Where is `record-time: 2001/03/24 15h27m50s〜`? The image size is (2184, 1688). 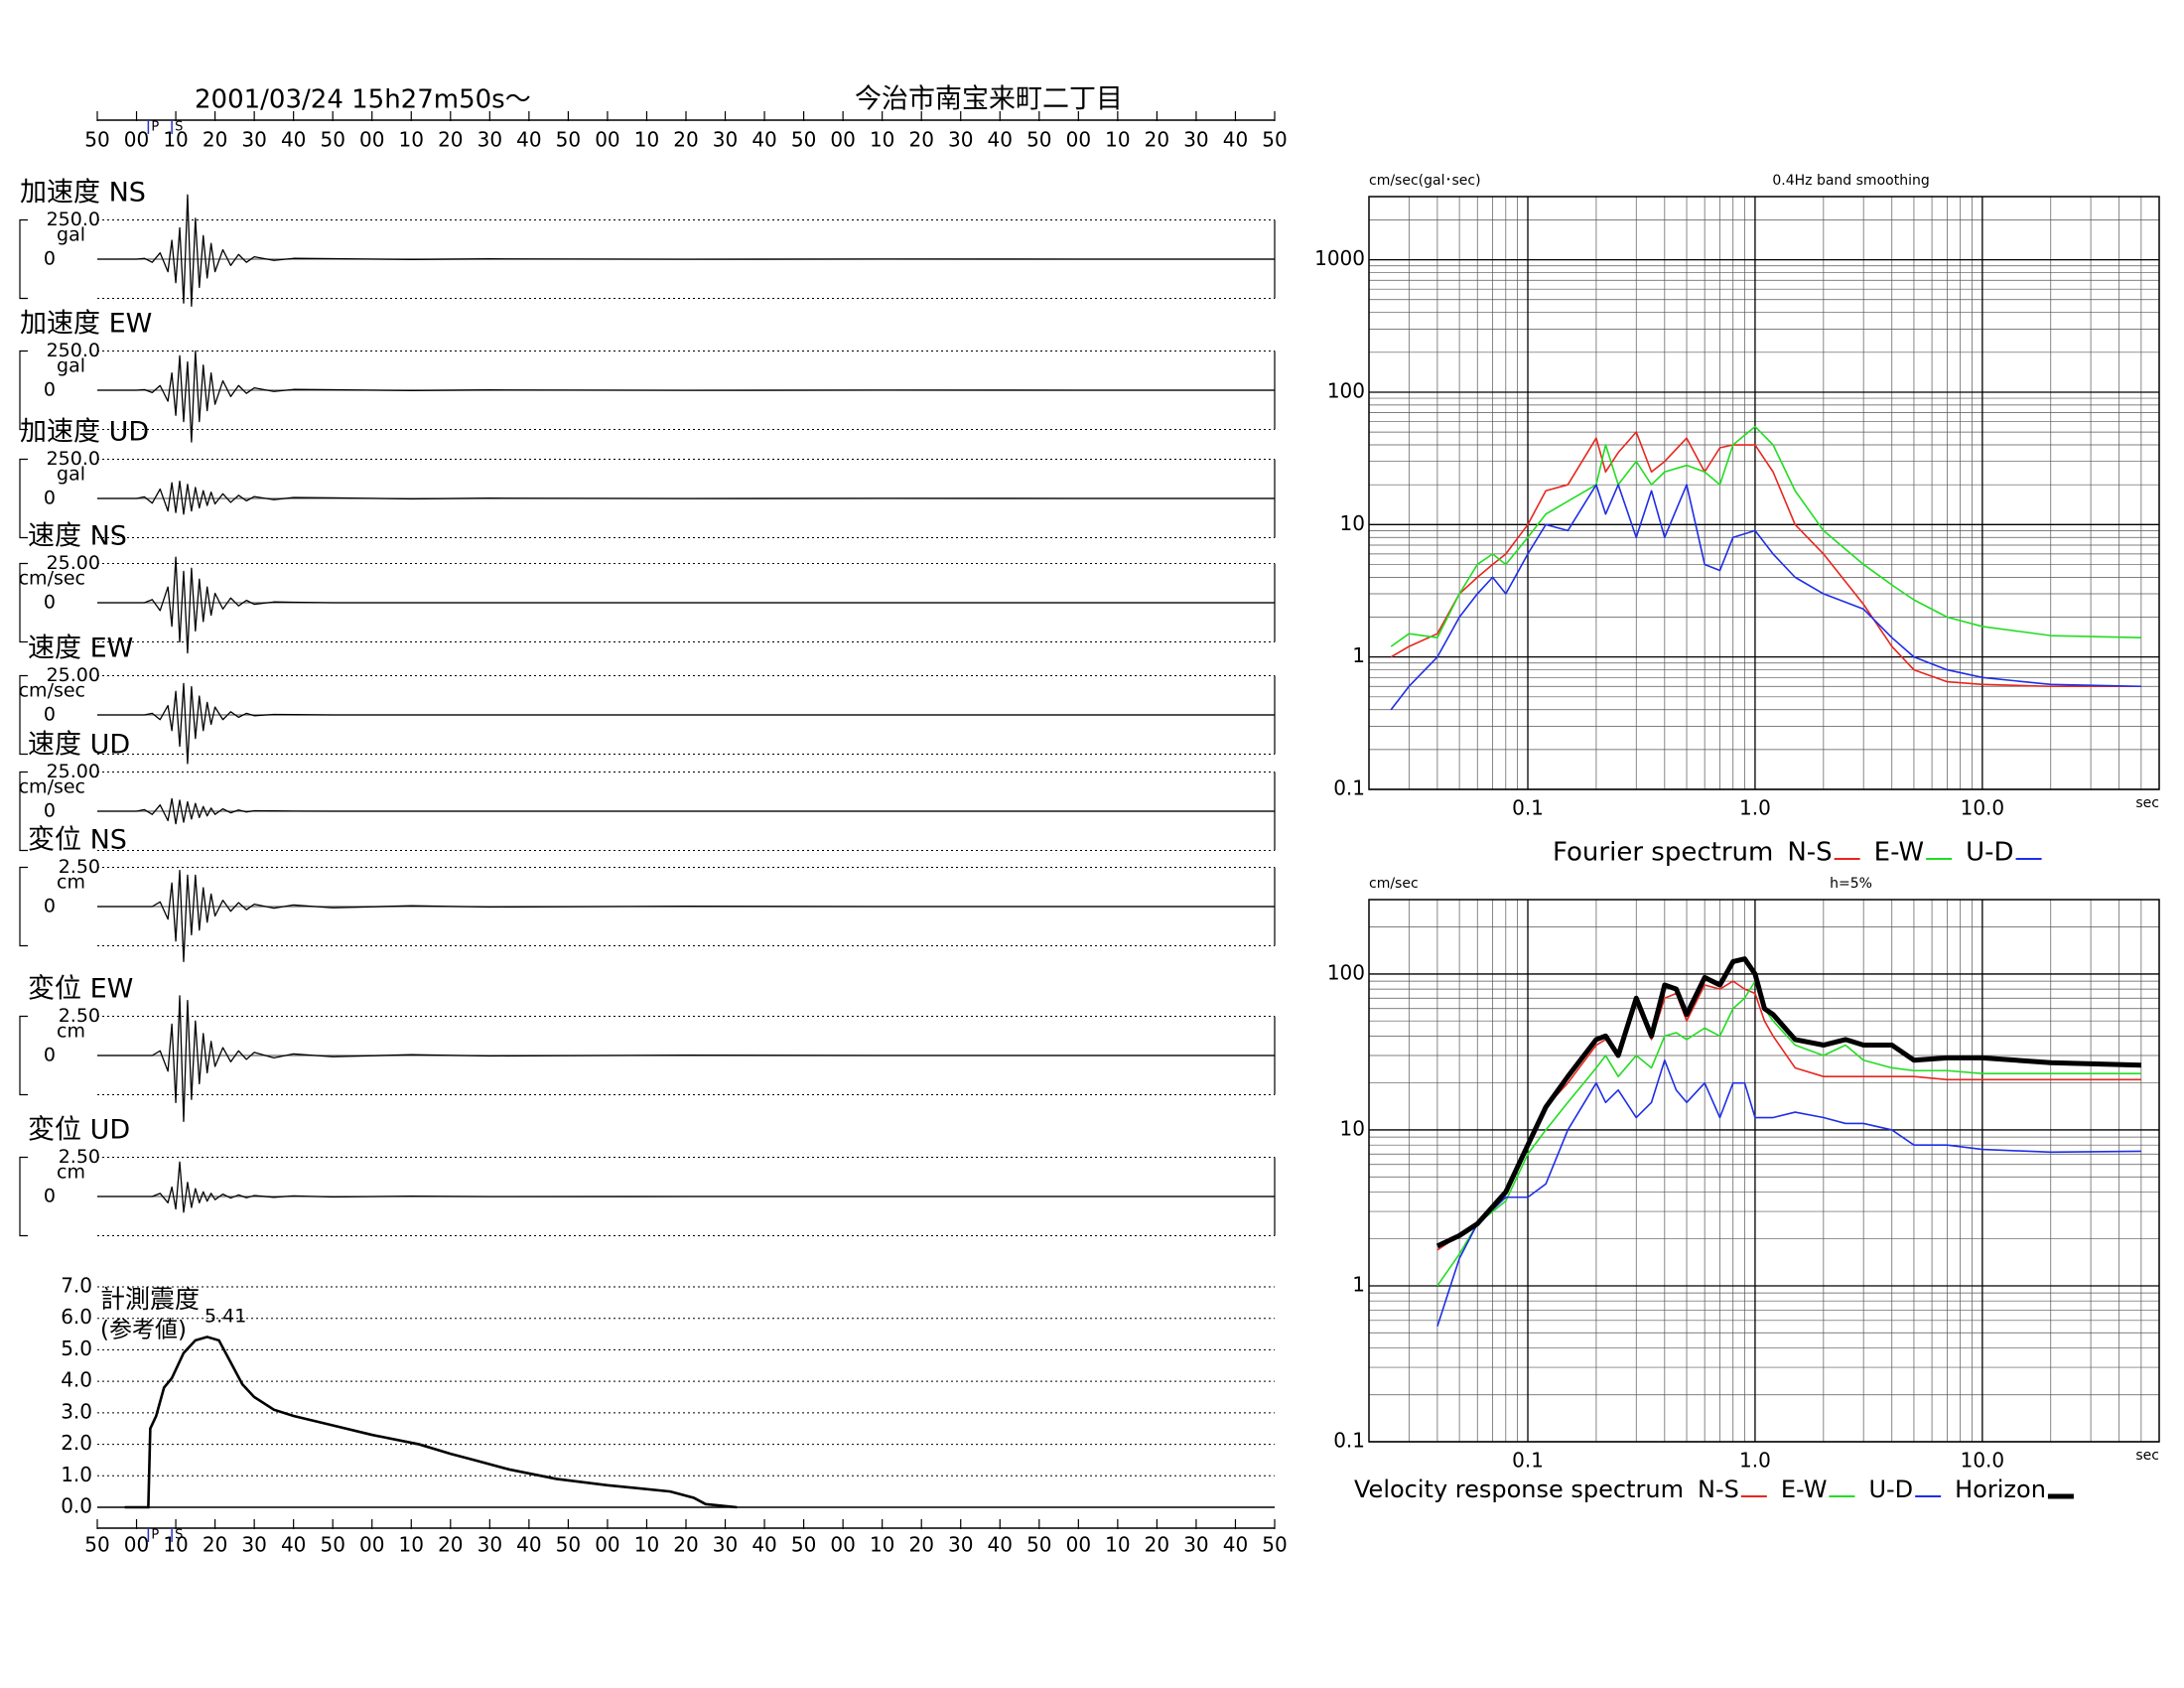
record-time: 2001/03/24 15h27m50s〜 is located at coordinates (363, 100).